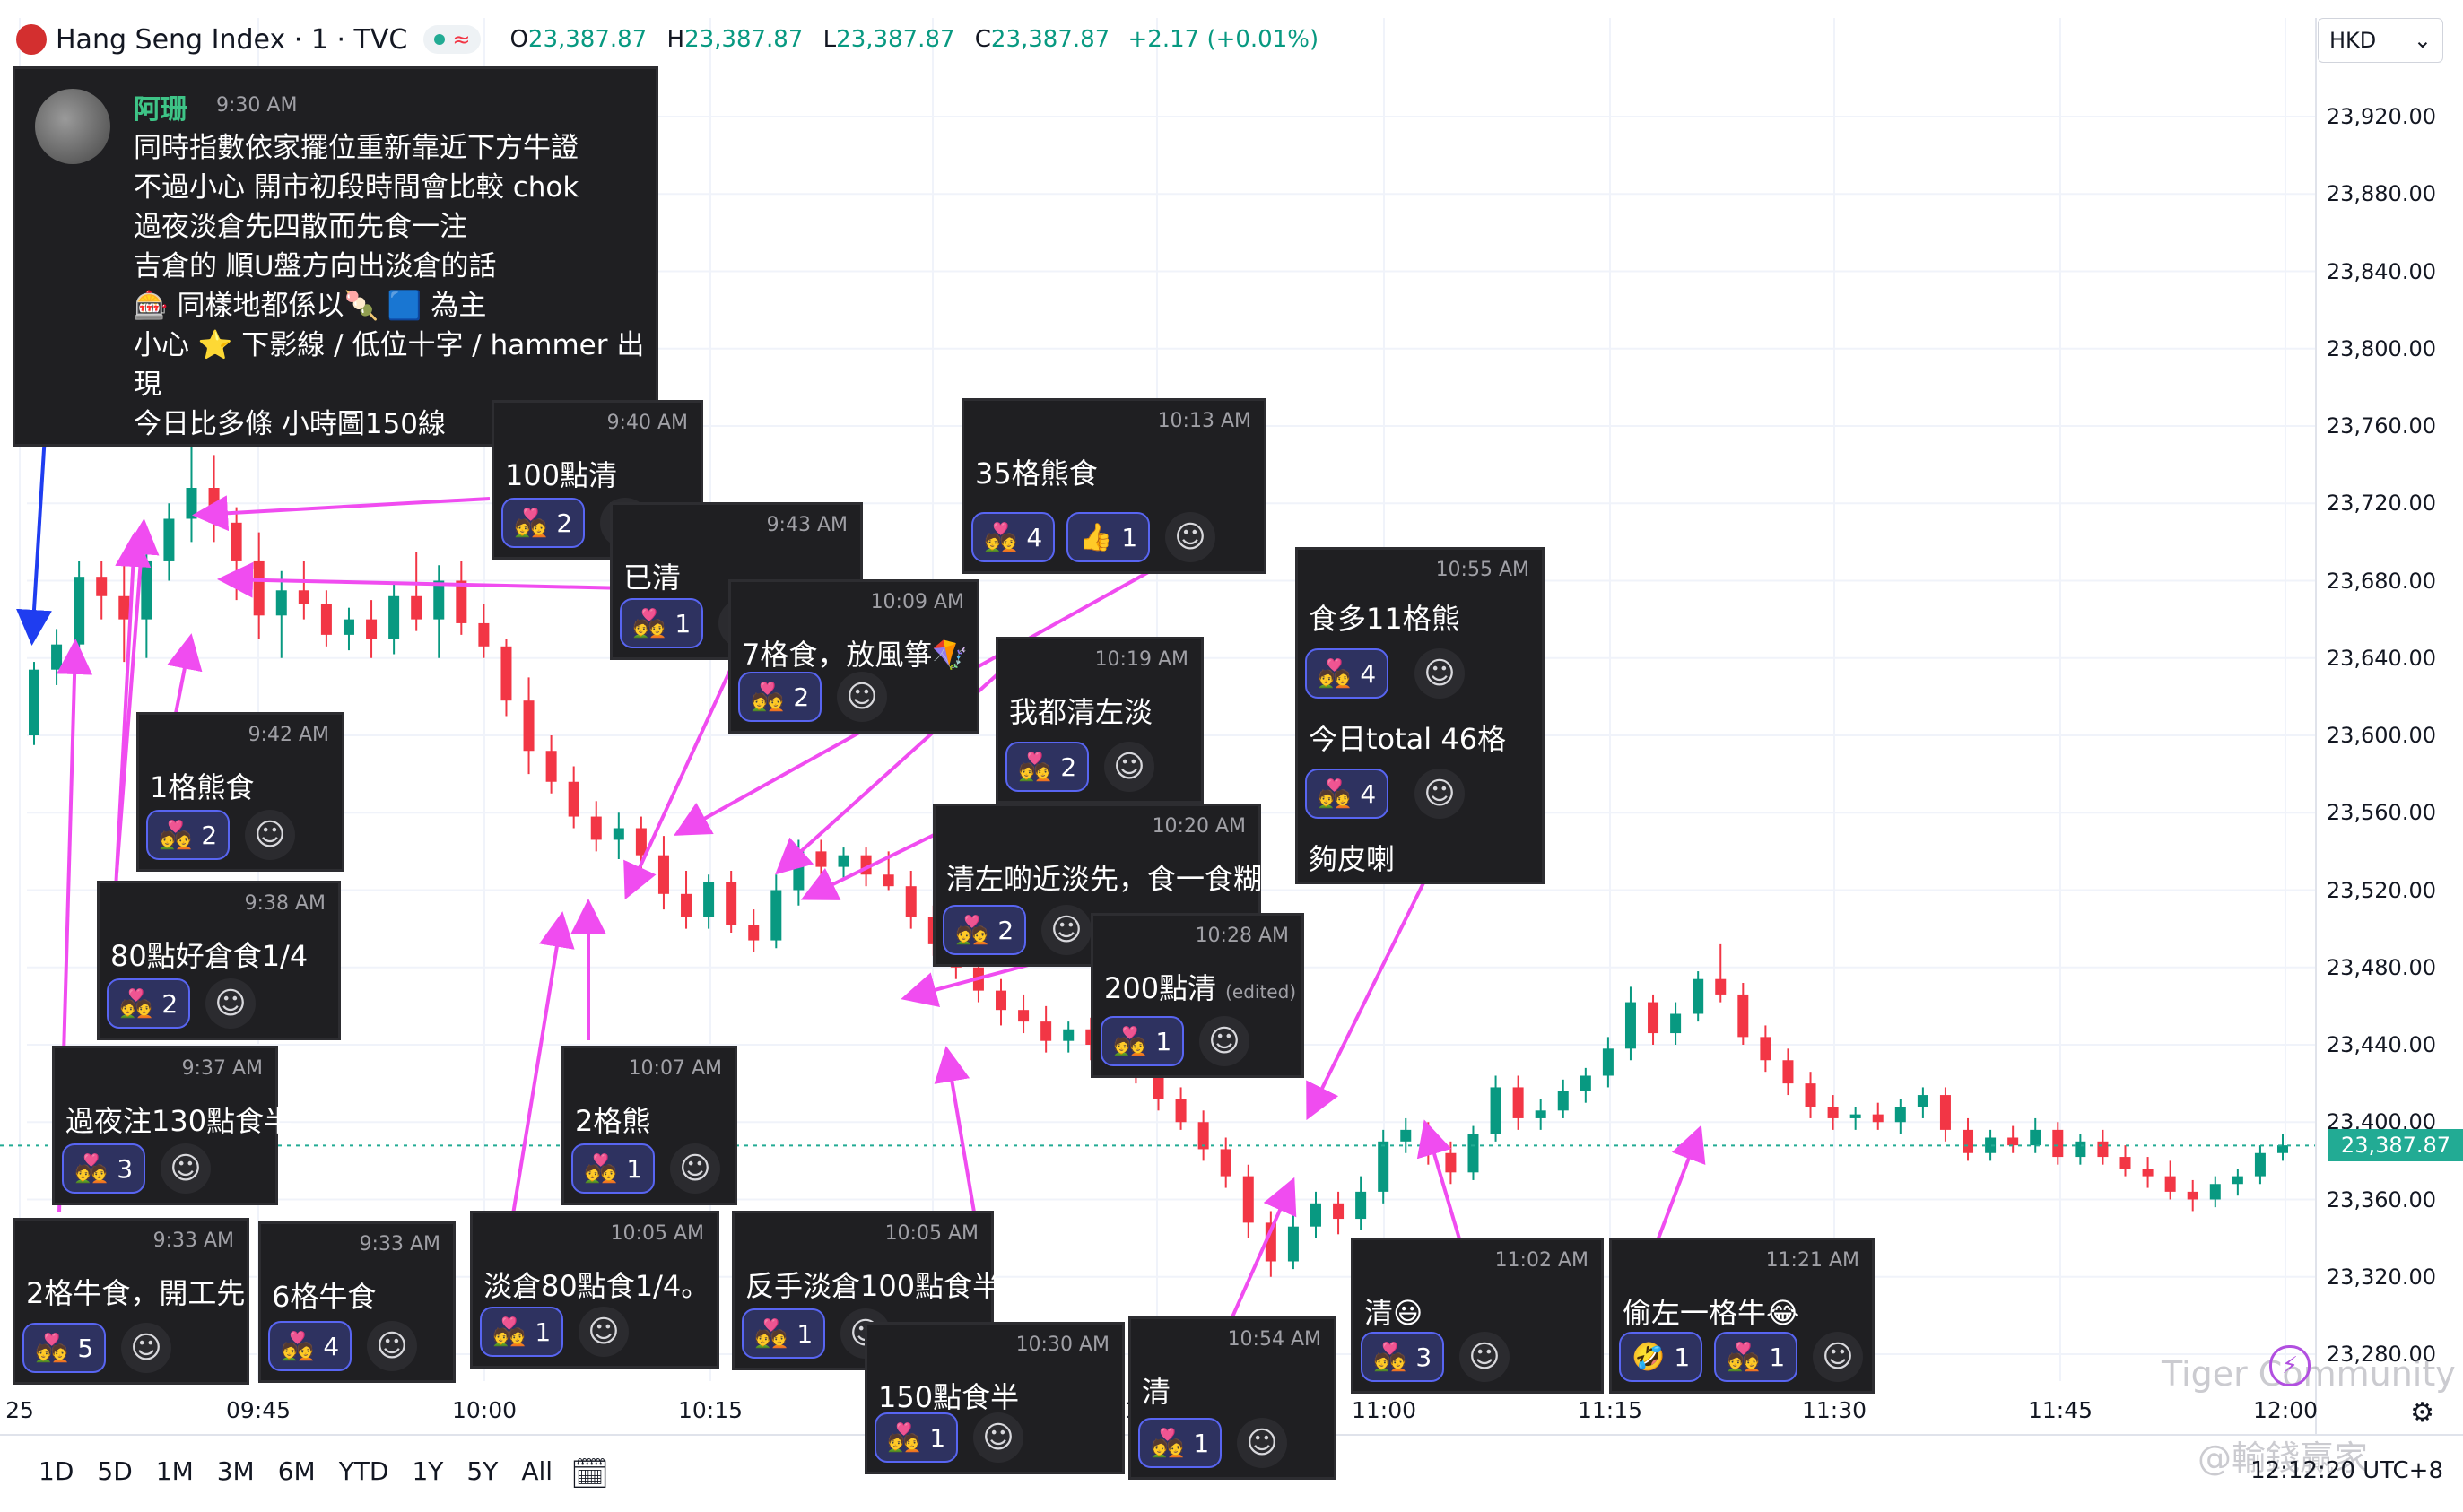  Describe the element at coordinates (807, 525) in the screenshot. I see `message-time: 9:43 AM` at that location.